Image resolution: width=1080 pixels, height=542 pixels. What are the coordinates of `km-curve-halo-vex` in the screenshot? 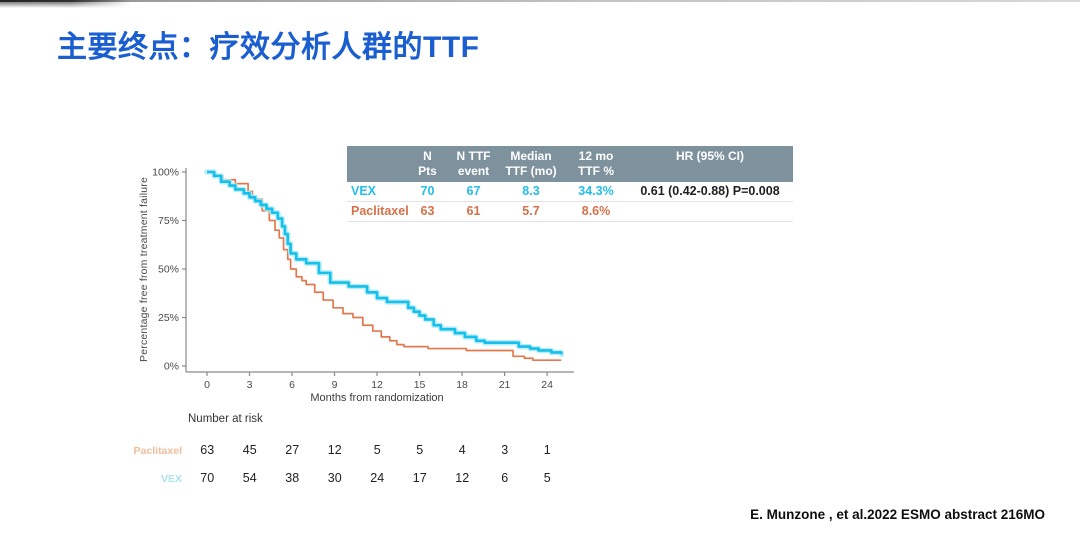 It's located at (384, 263).